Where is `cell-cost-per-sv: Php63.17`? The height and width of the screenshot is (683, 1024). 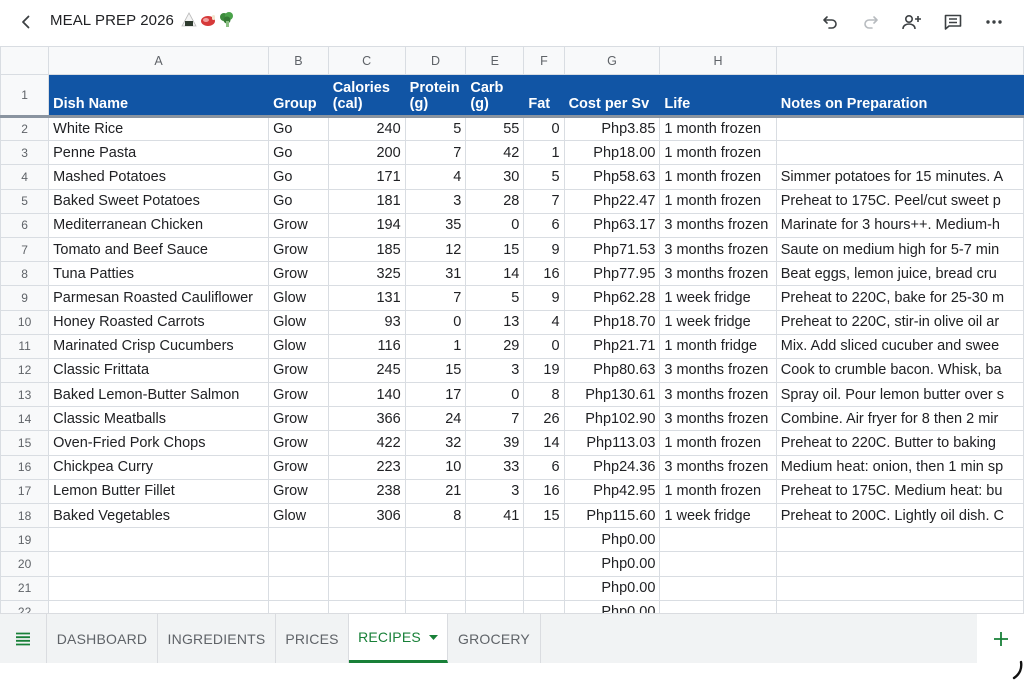
cell-cost-per-sv: Php63.17 is located at coordinates (612, 225).